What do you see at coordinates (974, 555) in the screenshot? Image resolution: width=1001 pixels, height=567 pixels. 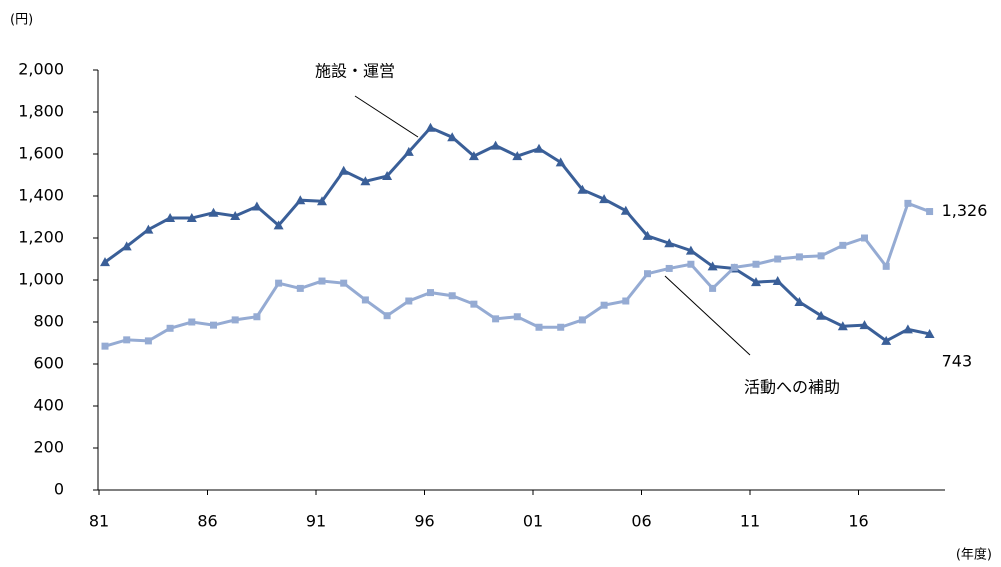 I see `x-unit: (年度)` at bounding box center [974, 555].